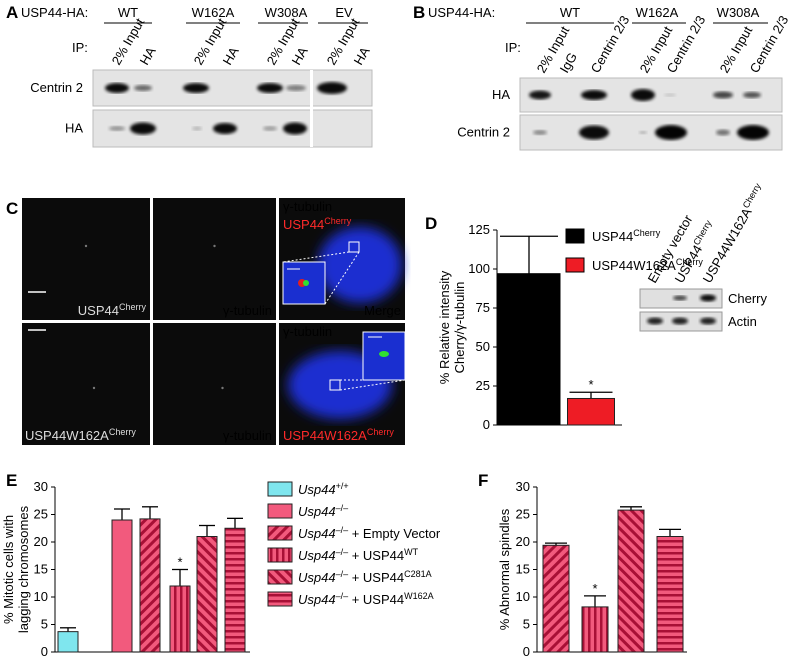 This screenshot has width=793, height=664. Describe the element at coordinates (610, 44) in the screenshot. I see `lane-label: Centrin 2/3` at that location.